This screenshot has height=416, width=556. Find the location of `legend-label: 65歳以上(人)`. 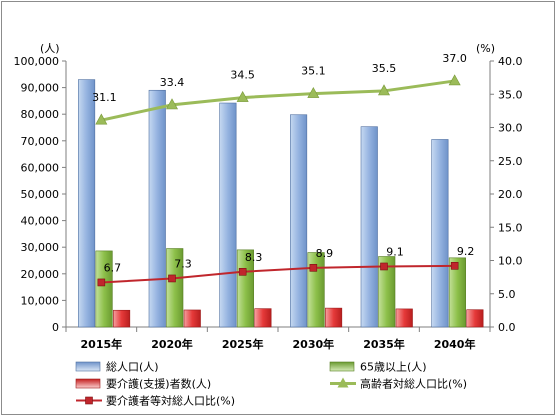

legend-label: 65歳以上(人) is located at coordinates (393, 367).